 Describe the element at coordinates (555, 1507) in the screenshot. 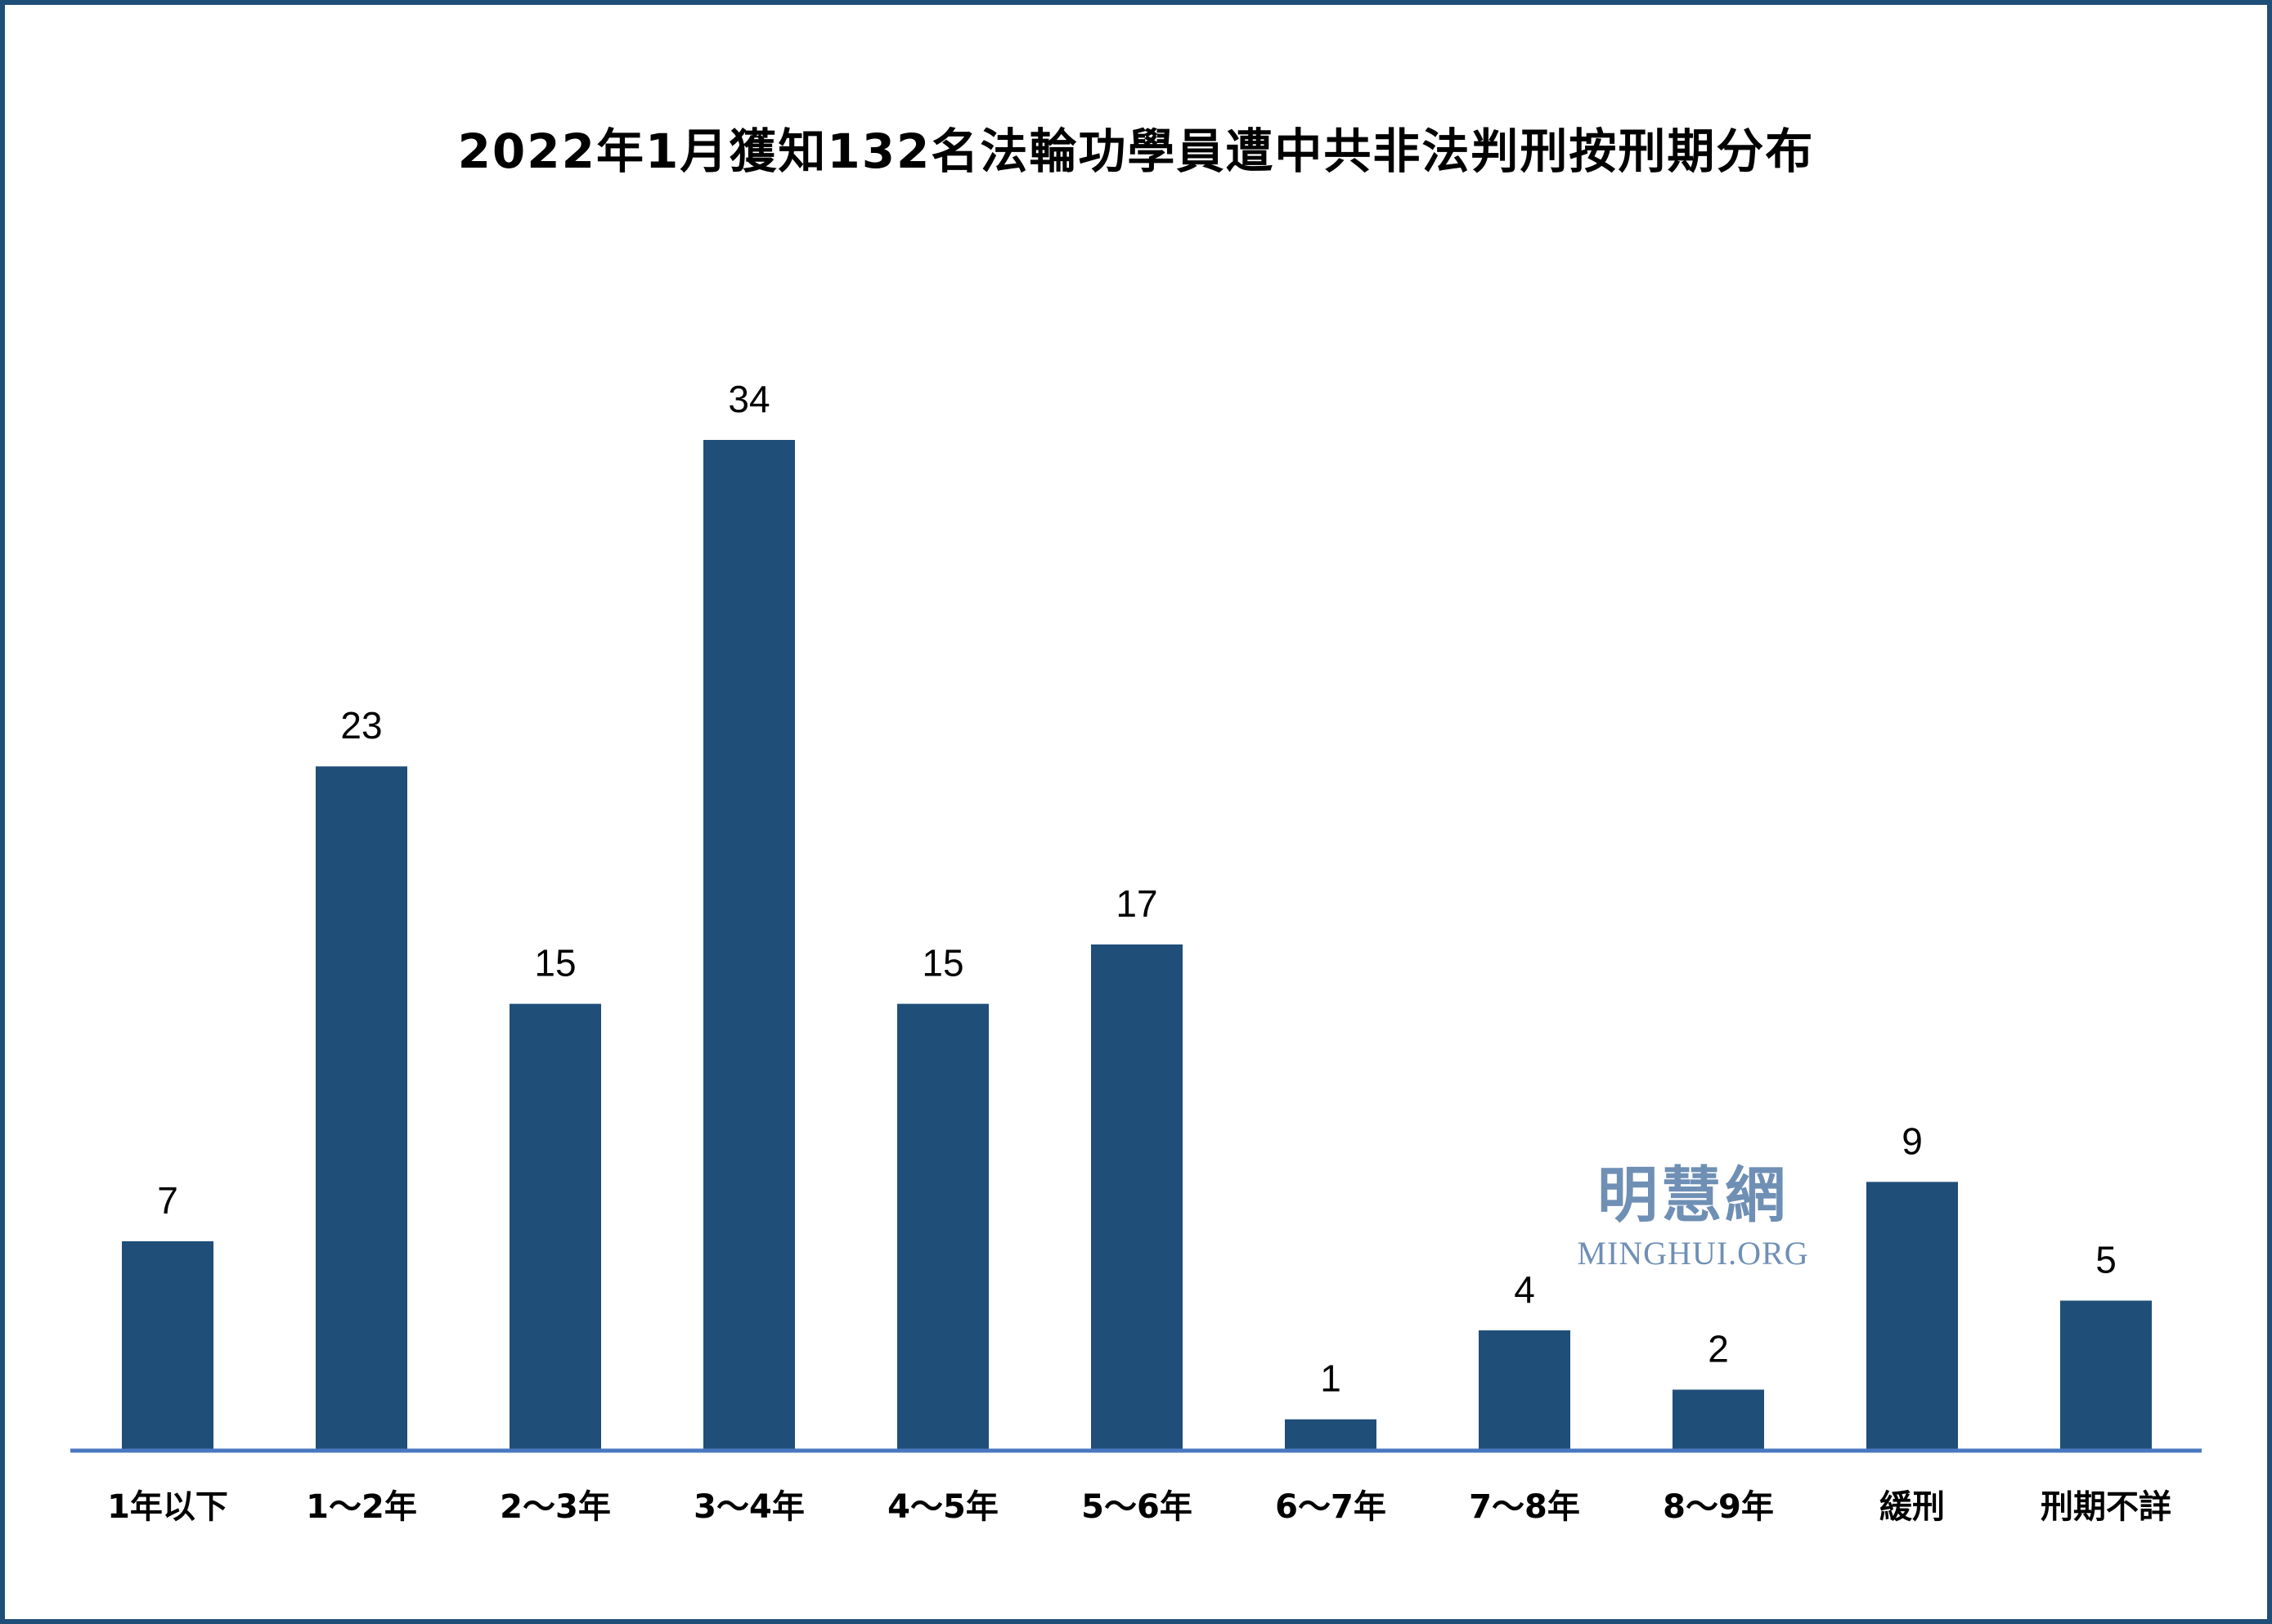

I see `category-label-3: 2～3年` at that location.